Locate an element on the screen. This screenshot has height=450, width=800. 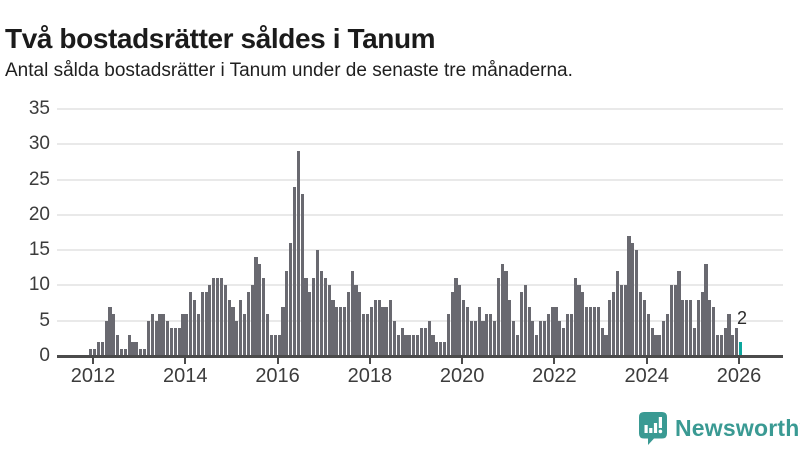
x-tick-label: 2012 is located at coordinates (93, 376).